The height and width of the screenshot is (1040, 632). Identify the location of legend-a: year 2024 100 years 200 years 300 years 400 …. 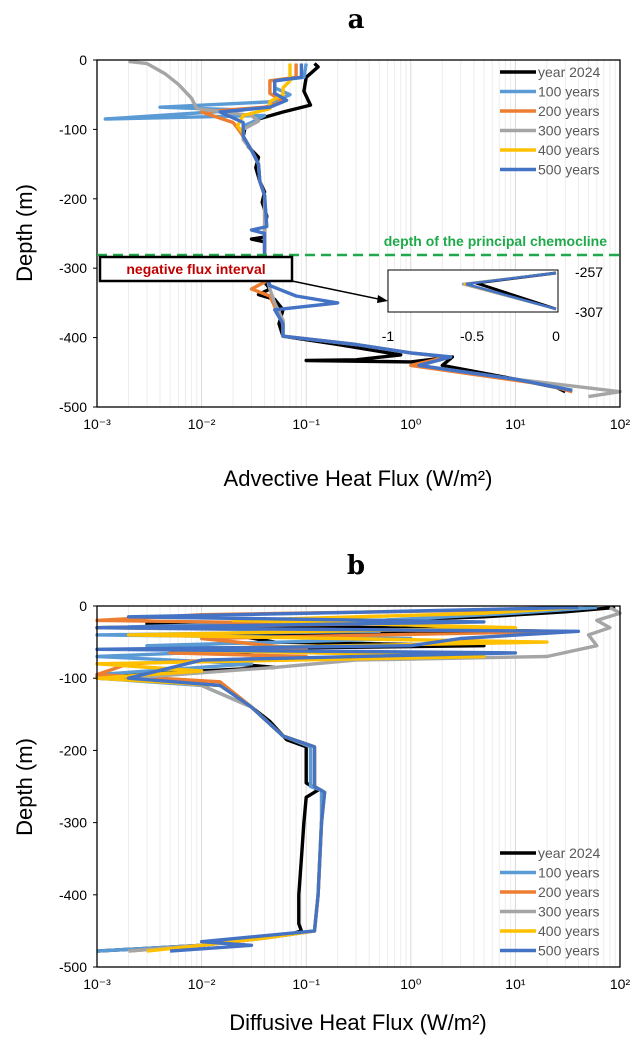
(550, 121).